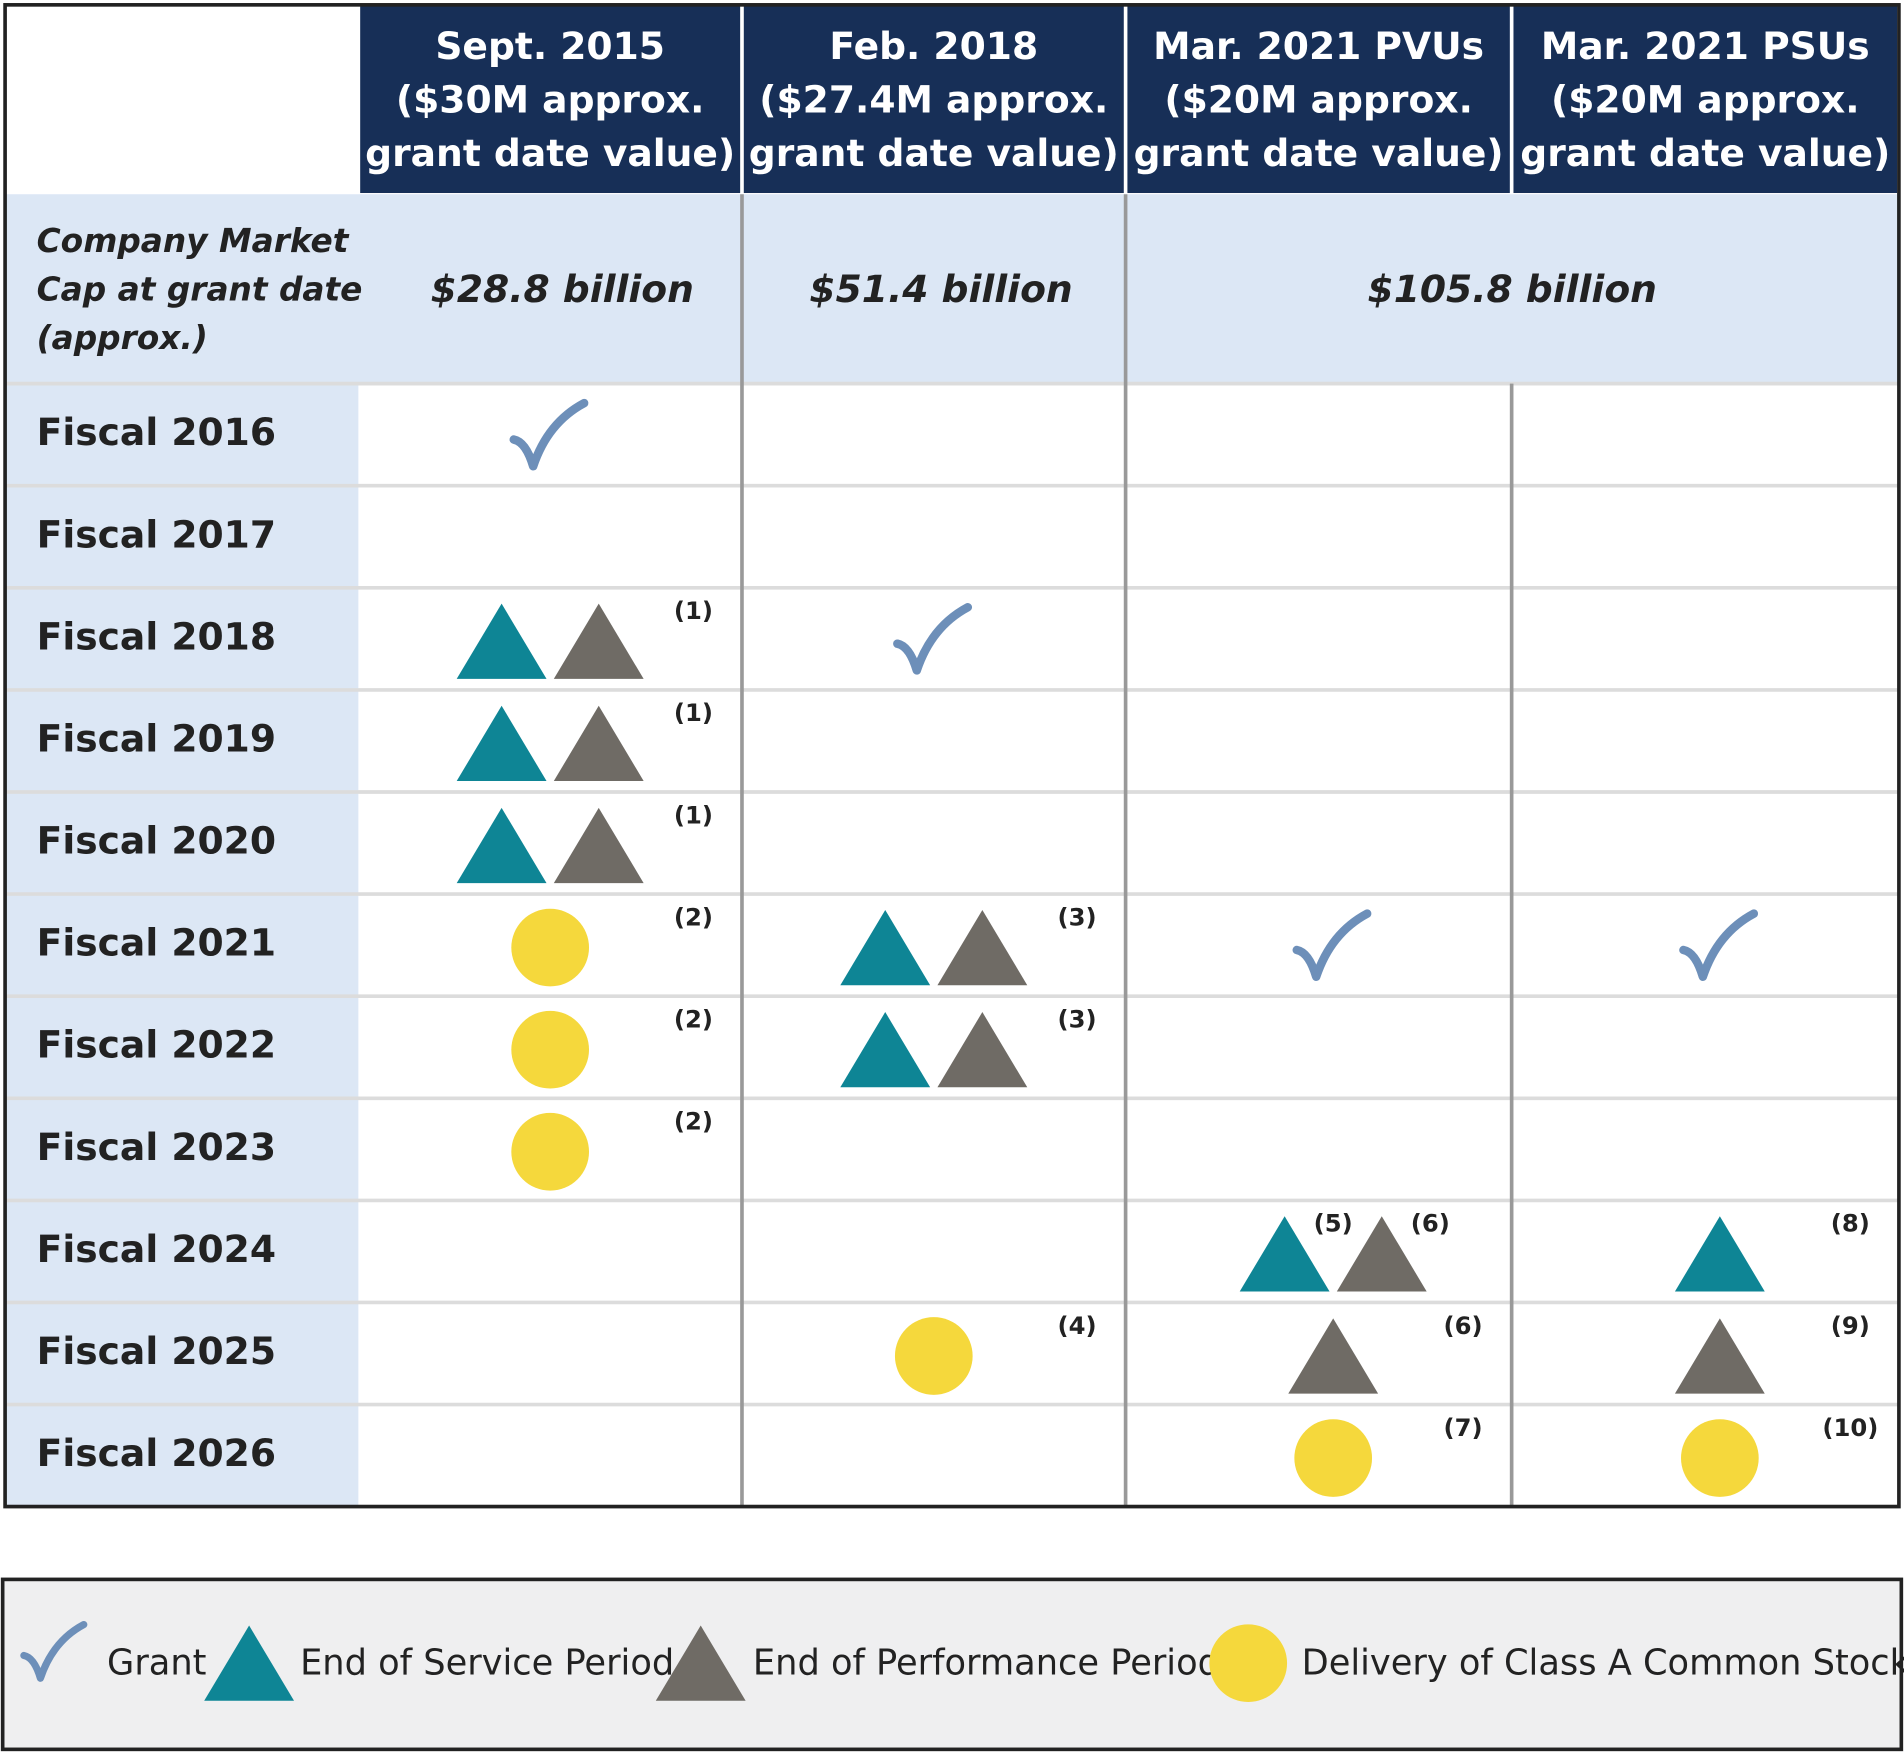 The height and width of the screenshot is (1757, 1904). Describe the element at coordinates (156, 432) in the screenshot. I see `row-label: Fiscal 2016` at that location.